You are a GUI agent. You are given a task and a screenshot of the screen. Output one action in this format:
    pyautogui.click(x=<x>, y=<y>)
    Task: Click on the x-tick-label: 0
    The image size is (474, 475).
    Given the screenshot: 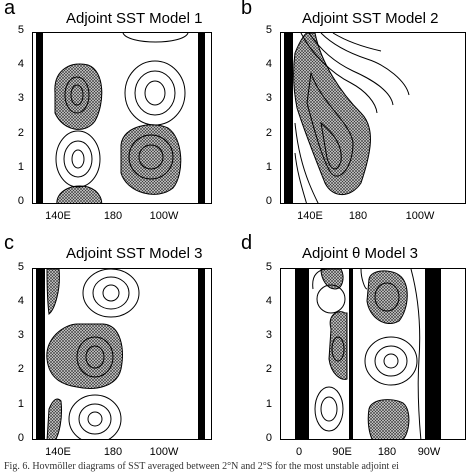 What is the action you would take?
    pyautogui.click(x=299, y=452)
    